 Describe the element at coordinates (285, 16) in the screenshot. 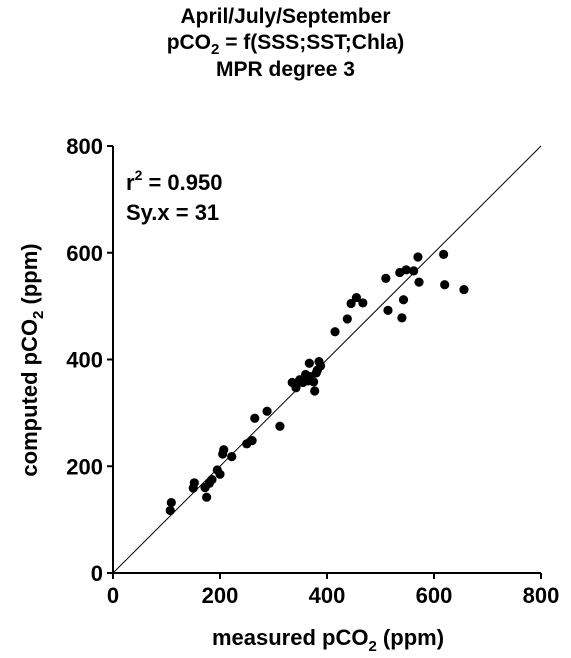

I see `chart-title-line-1: April/July/September` at that location.